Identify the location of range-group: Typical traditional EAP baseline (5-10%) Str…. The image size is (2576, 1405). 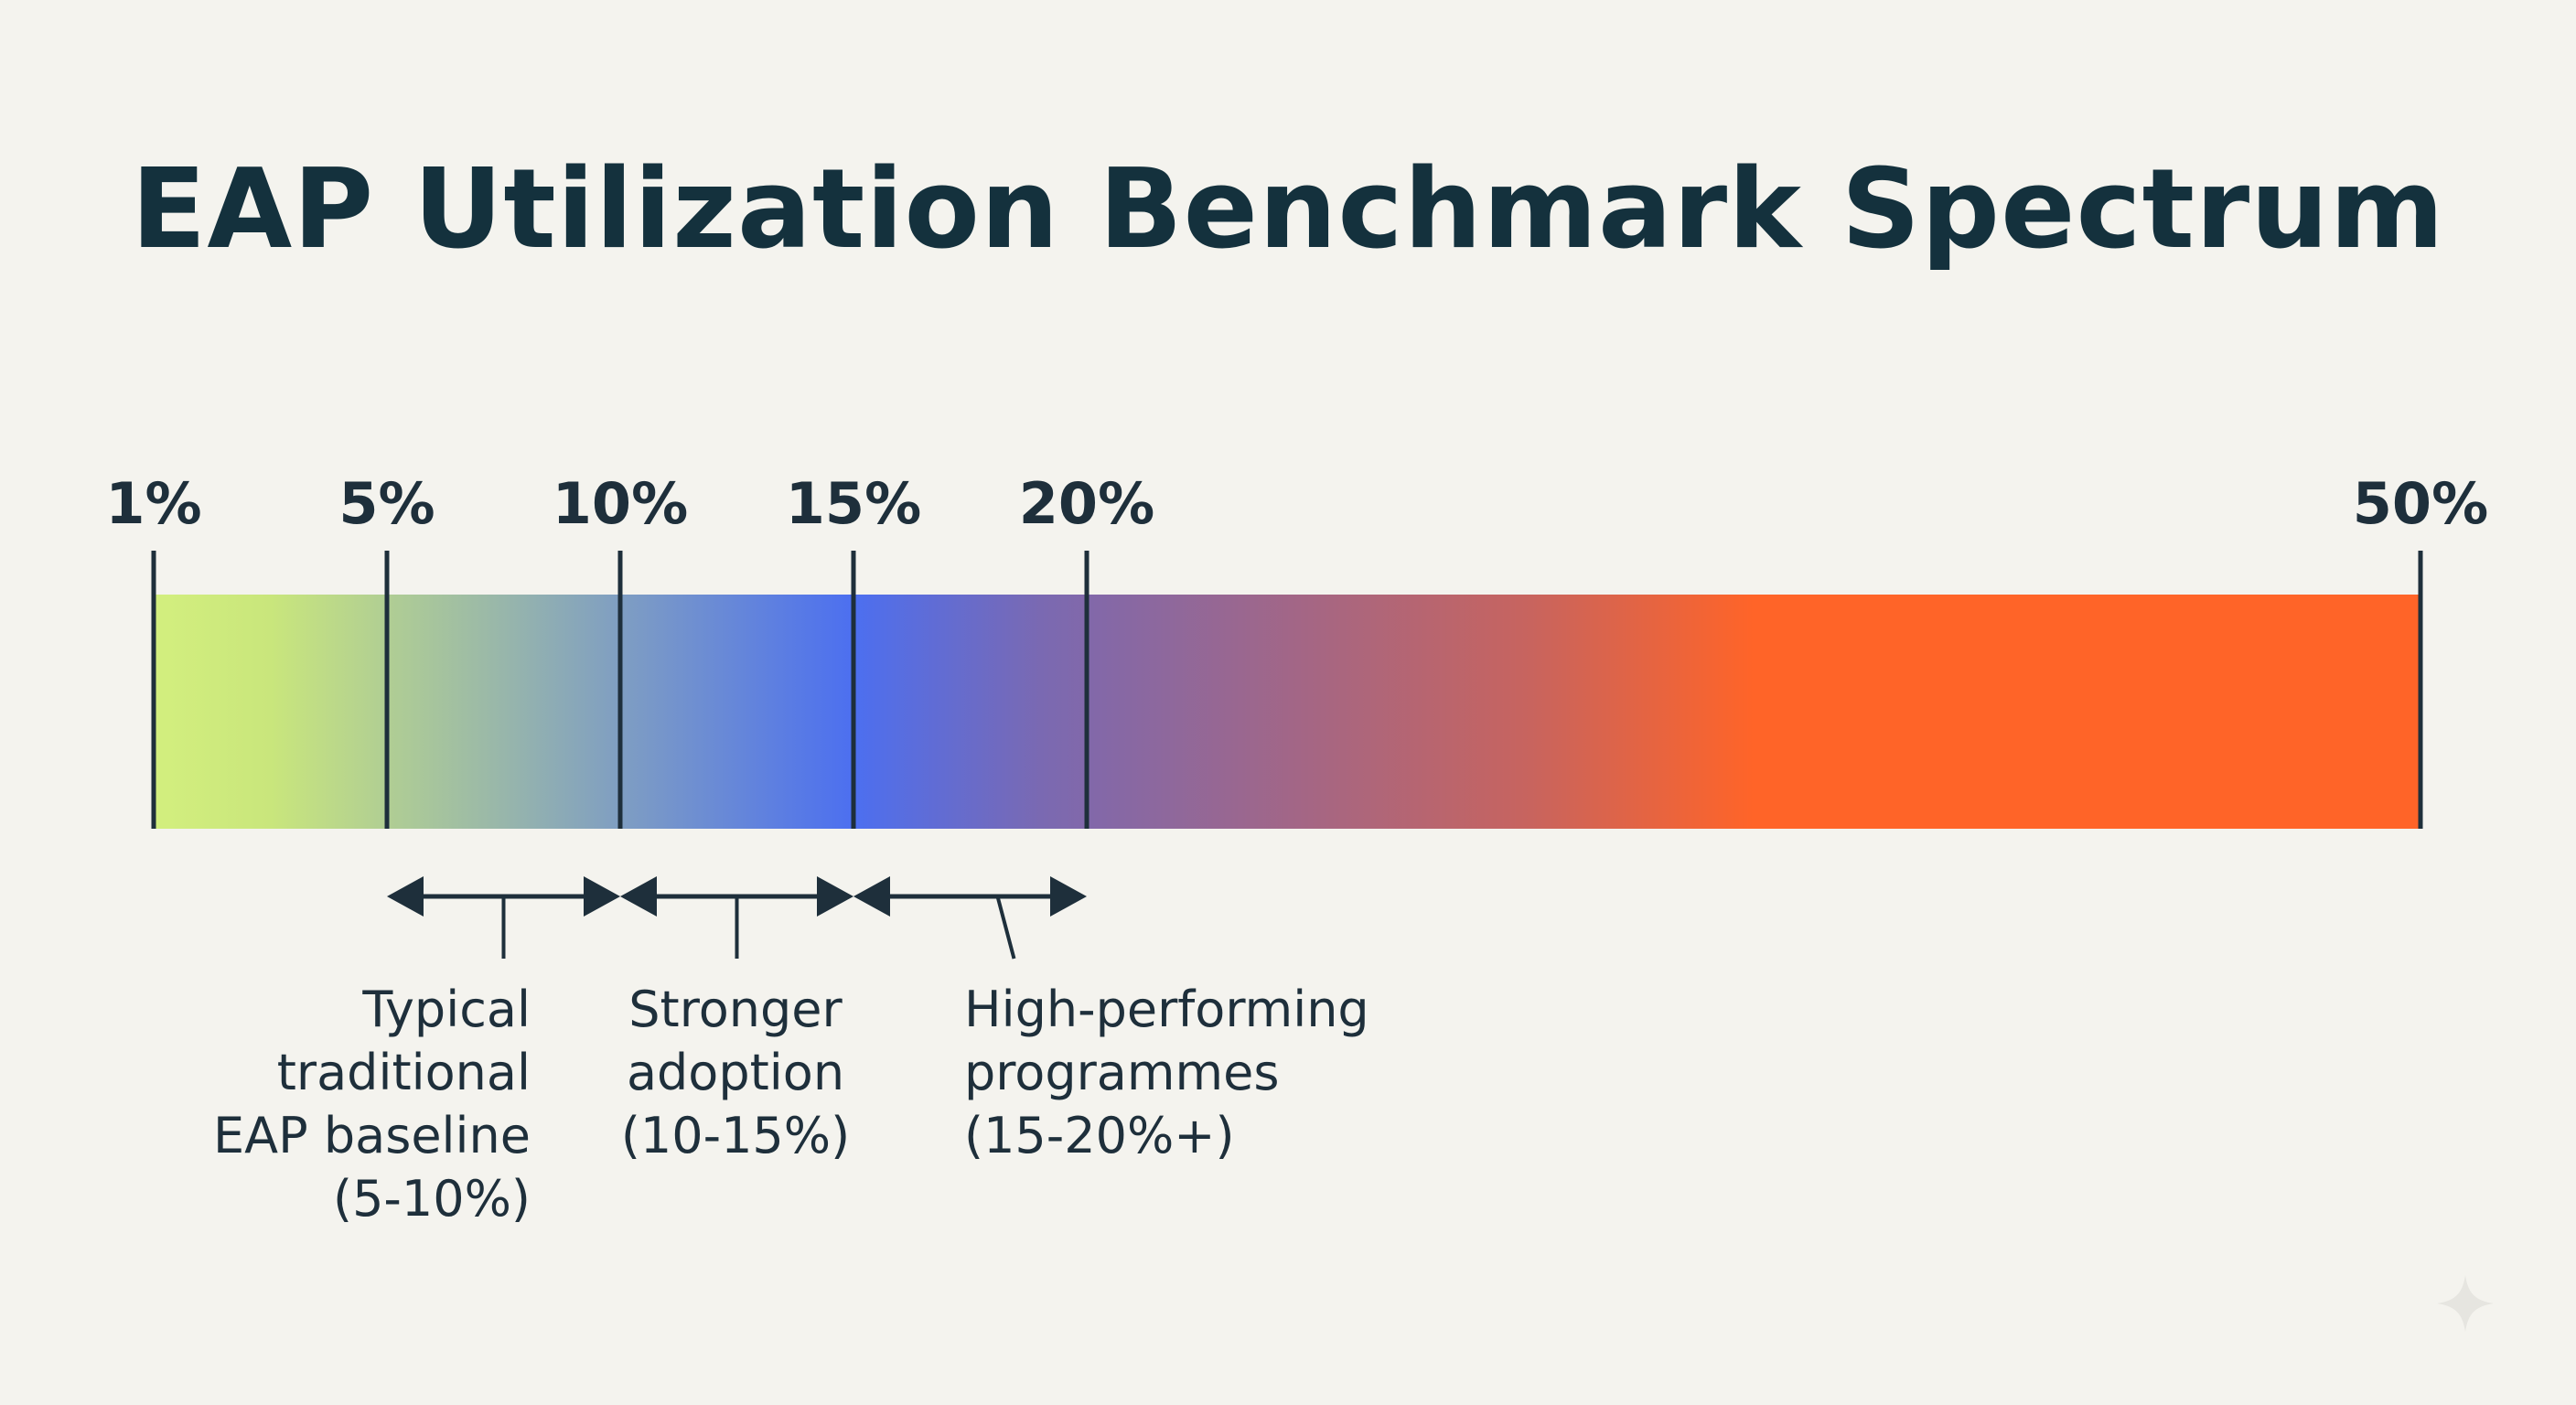
(791, 1052).